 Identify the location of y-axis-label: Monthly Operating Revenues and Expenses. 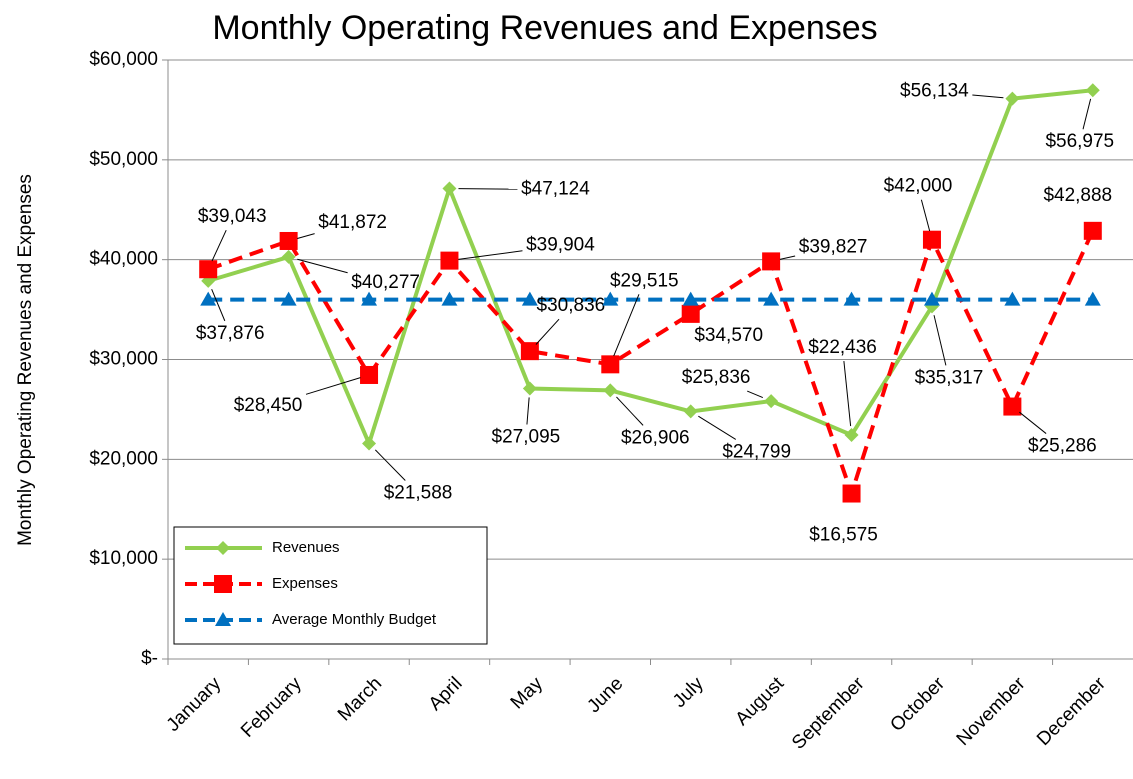
(25, 360).